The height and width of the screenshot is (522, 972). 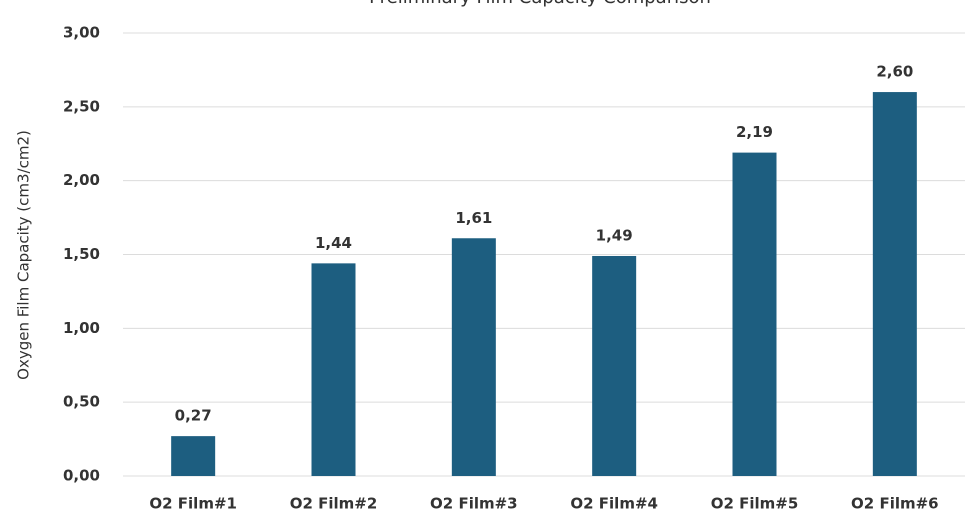 I want to click on y-tick-label: 2,00, so click(x=81, y=180).